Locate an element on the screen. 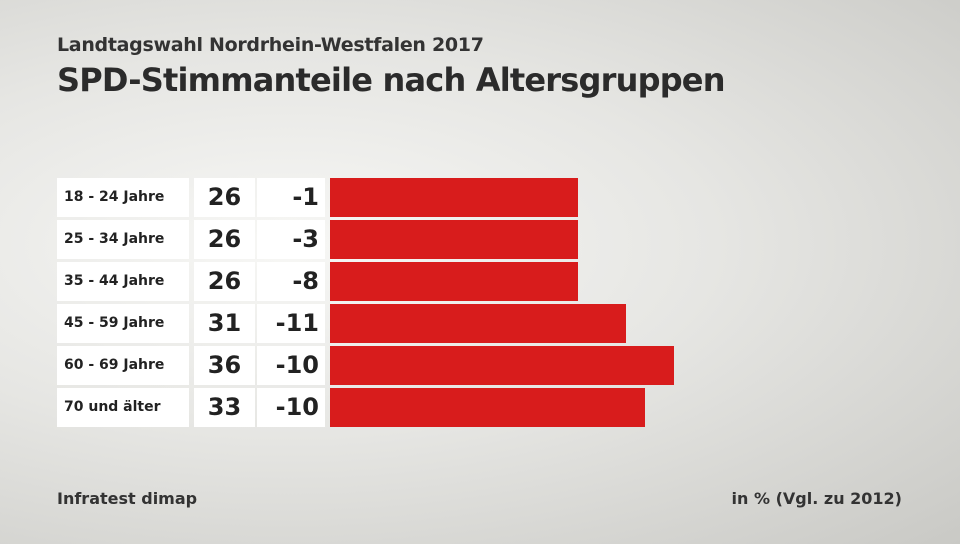  value-label: 36 is located at coordinates (224, 365).